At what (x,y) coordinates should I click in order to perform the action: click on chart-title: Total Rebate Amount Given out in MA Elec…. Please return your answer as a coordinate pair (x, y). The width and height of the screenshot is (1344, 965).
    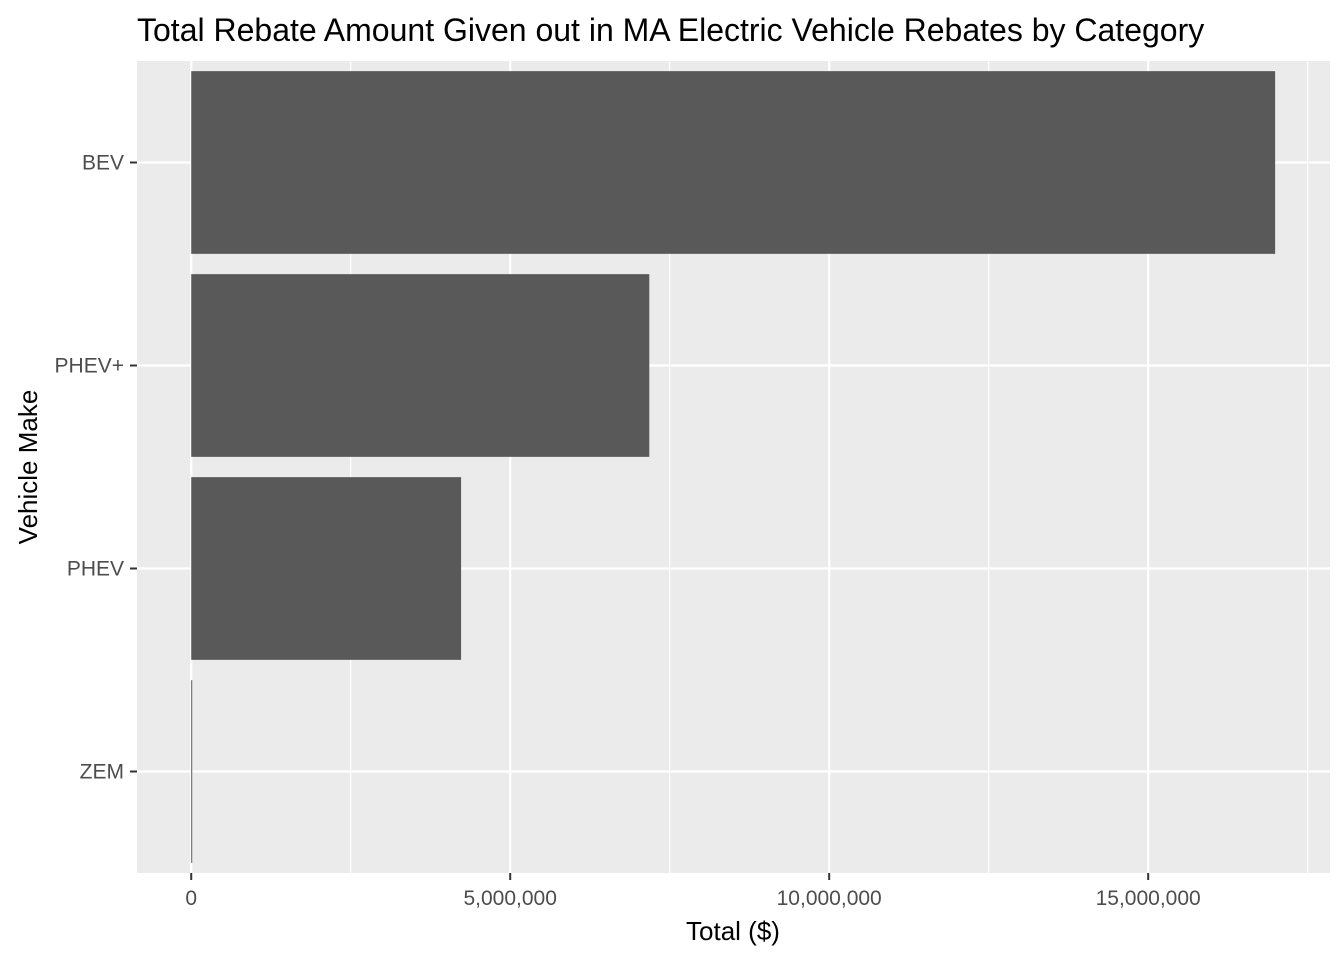
    Looking at the image, I should click on (670, 30).